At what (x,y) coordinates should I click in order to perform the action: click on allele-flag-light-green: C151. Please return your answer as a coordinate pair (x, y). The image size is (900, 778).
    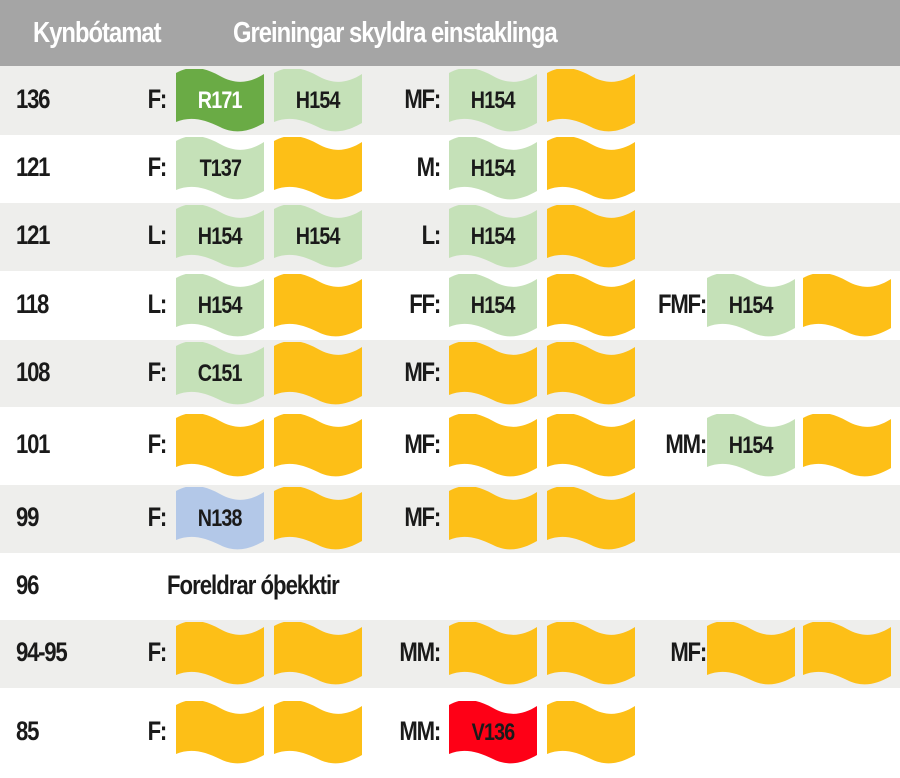
    Looking at the image, I should click on (220, 374).